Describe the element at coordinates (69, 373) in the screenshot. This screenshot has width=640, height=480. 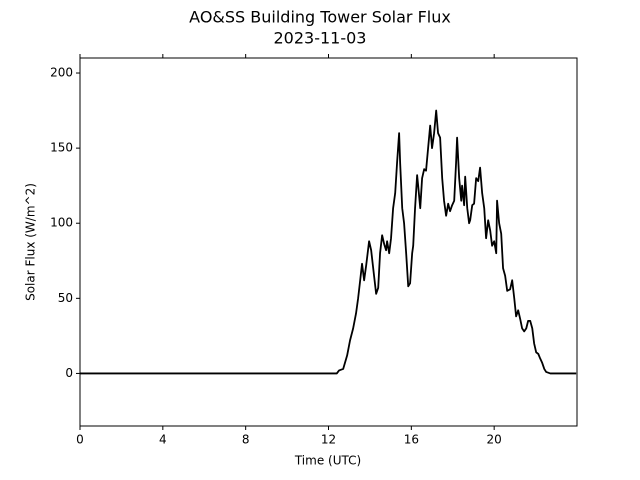
I see `y-tick-label: 0` at that location.